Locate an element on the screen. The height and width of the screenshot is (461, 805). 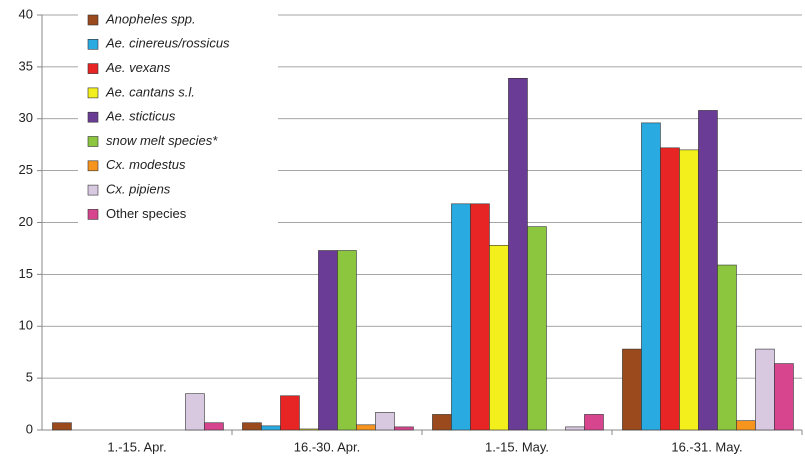
y-tick-label: 30 is located at coordinates (26, 117).